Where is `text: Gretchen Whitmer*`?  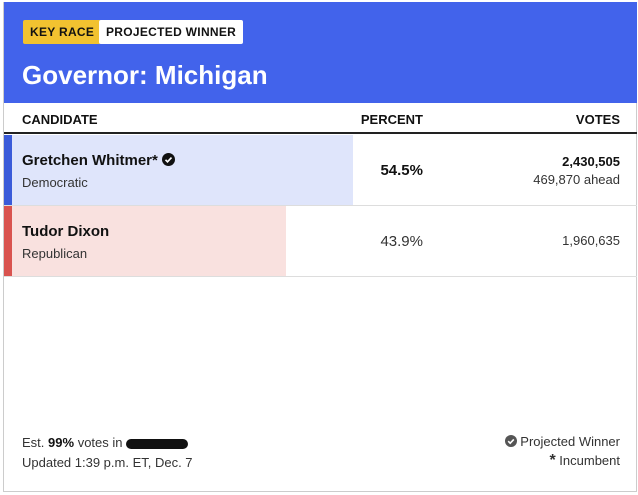
text: Gretchen Whitmer* is located at coordinates (90, 160).